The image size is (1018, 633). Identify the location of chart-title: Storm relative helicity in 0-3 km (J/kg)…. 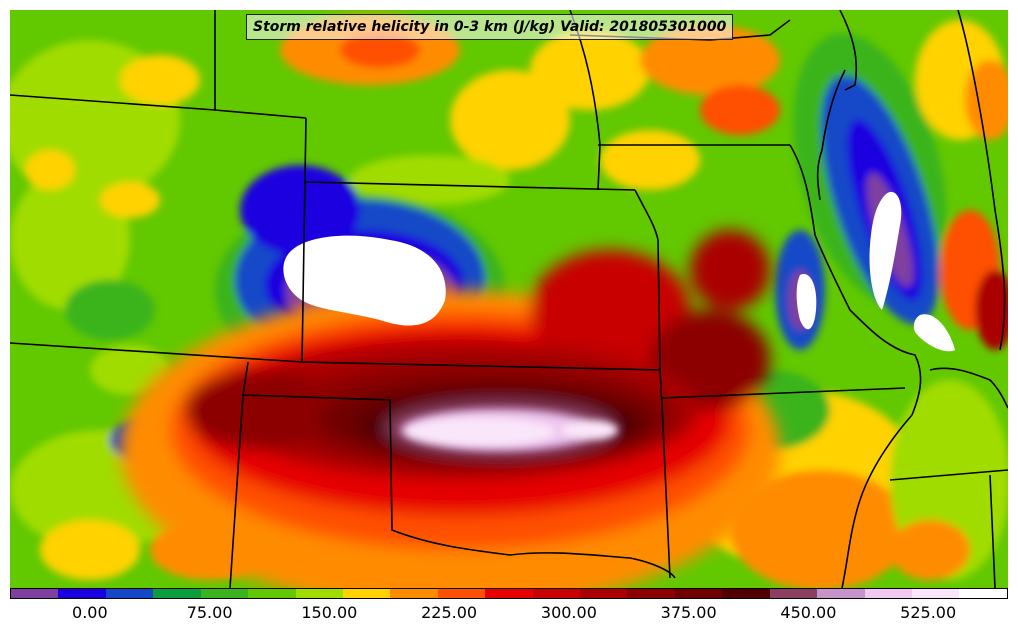
(490, 27).